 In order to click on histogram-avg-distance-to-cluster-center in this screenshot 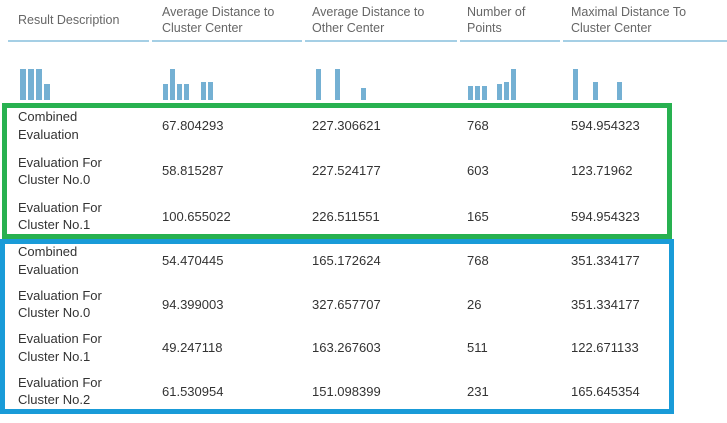, I will do `click(228, 72)`.